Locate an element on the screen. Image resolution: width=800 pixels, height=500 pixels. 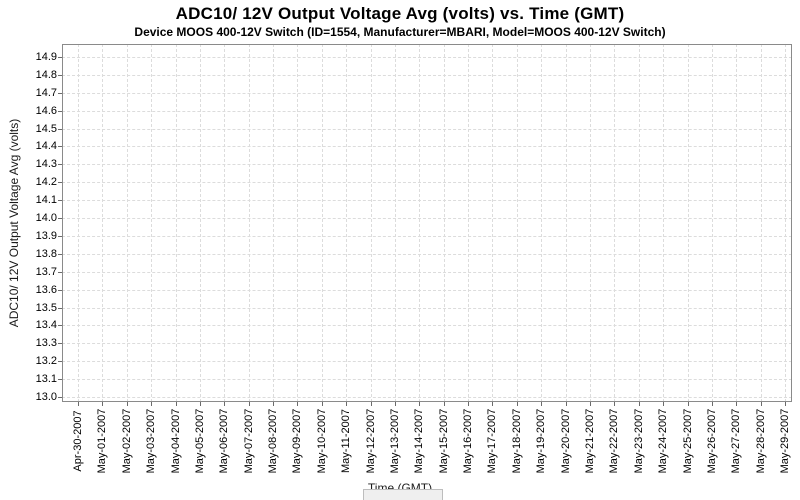
y-tick-label: 14.9 is located at coordinates (46, 56).